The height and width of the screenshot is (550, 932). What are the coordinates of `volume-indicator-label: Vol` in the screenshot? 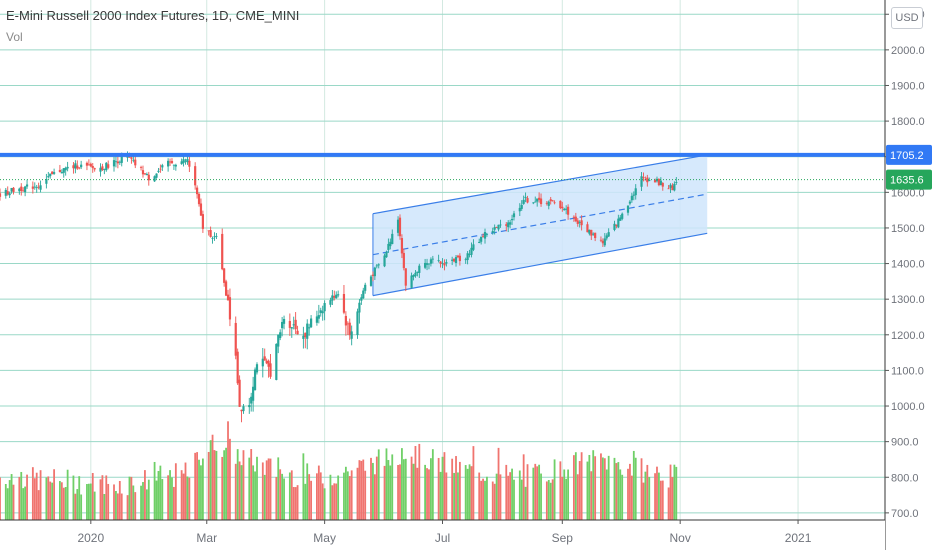 It's located at (14, 37).